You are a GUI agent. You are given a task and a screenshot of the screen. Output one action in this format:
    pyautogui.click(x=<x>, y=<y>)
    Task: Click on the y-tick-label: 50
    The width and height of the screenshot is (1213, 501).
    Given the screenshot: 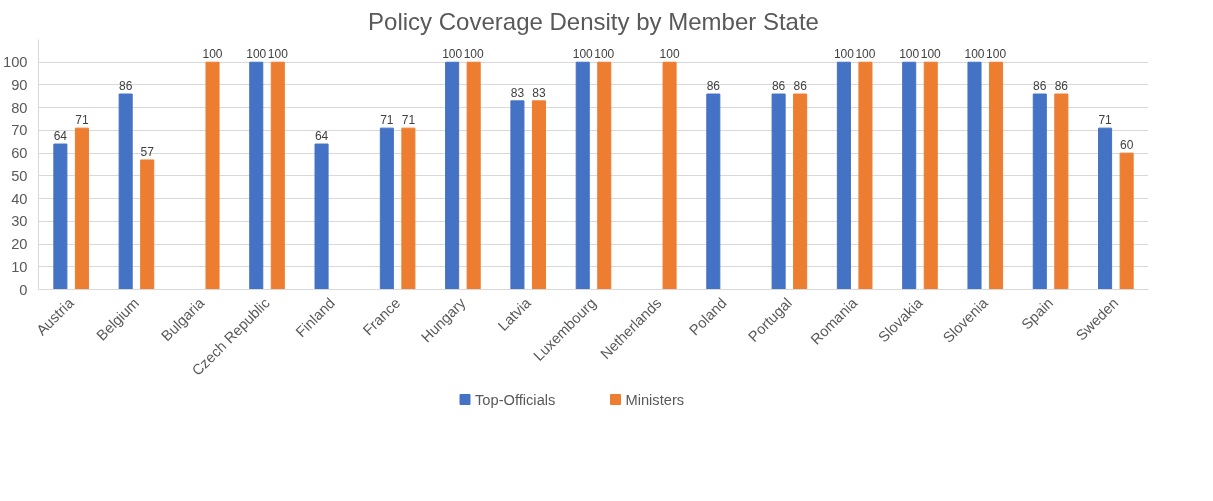 What is the action you would take?
    pyautogui.click(x=19, y=175)
    